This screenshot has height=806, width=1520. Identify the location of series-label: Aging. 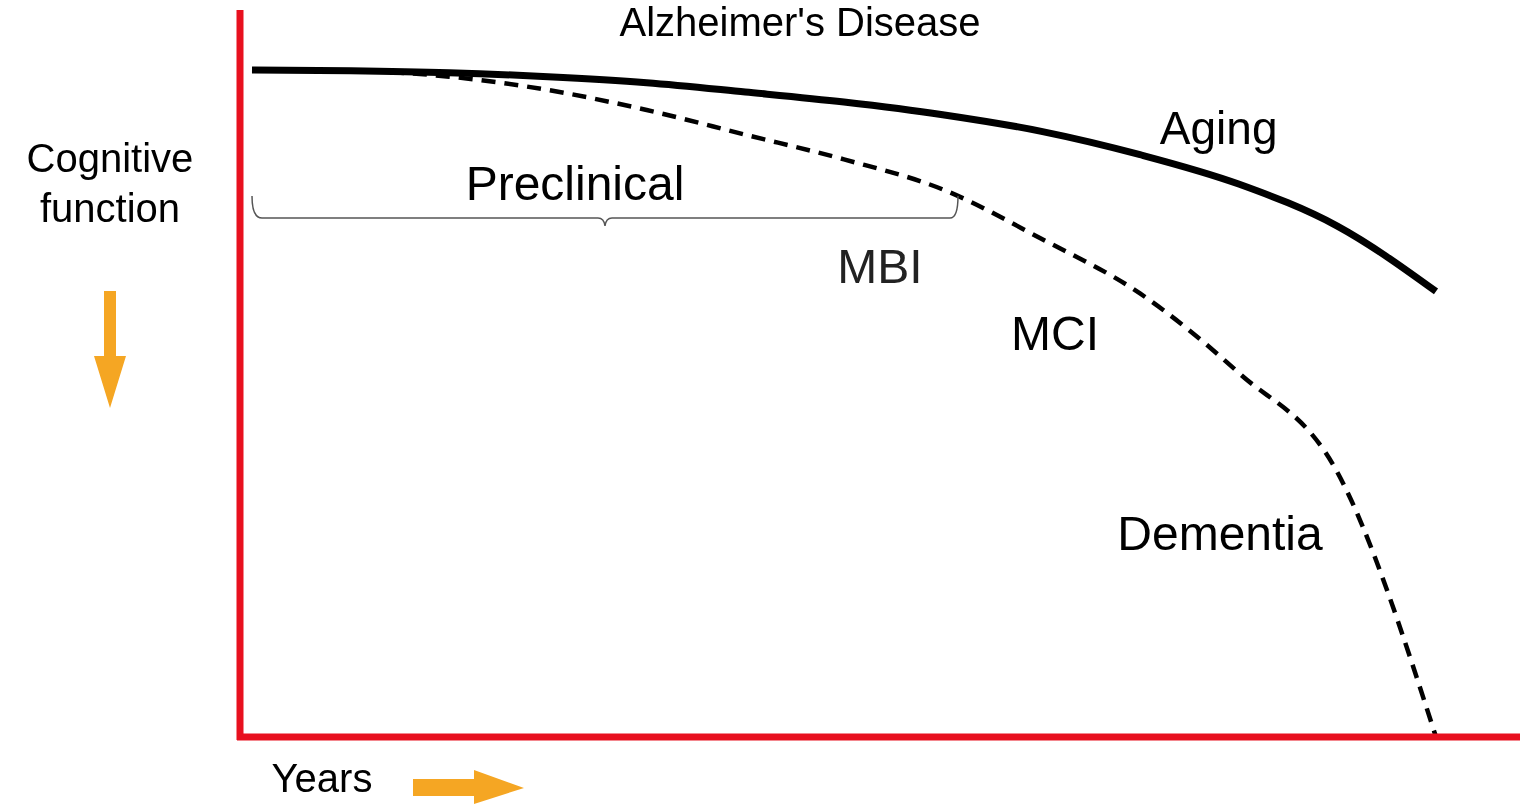
(1218, 128).